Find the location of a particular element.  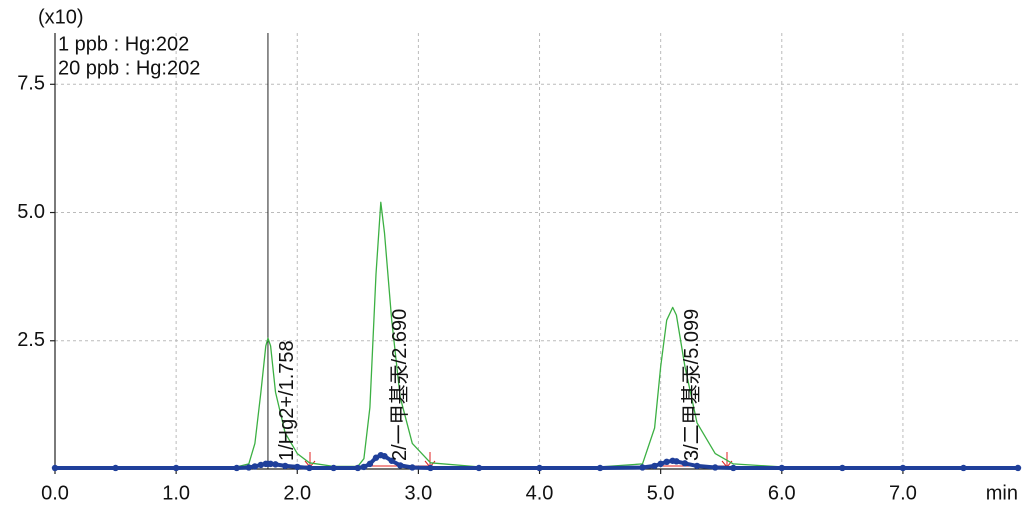

x-tick-label: 5.0 is located at coordinates (661, 493).